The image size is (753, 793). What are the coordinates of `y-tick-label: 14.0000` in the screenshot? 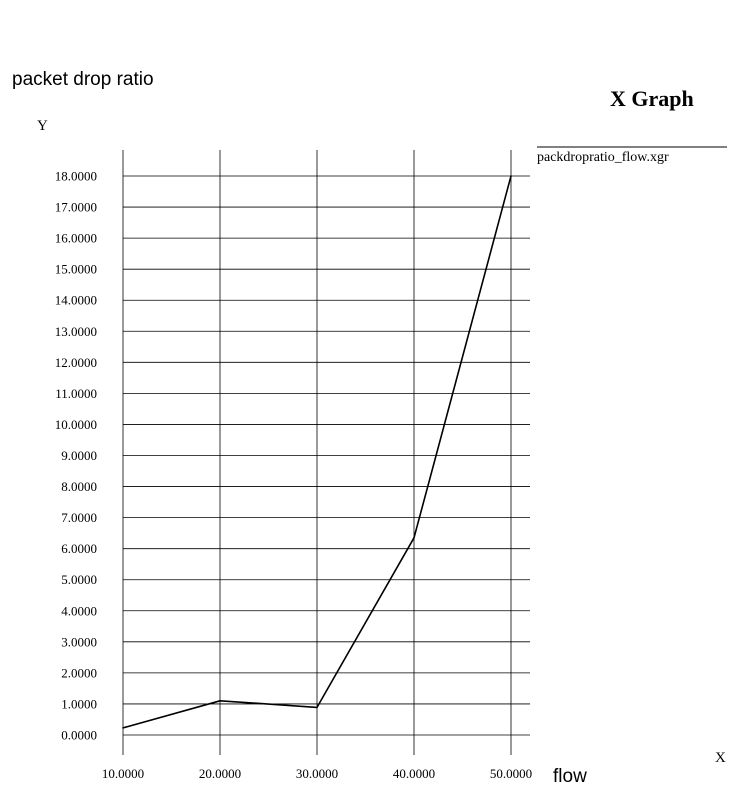 It's located at (76, 300).